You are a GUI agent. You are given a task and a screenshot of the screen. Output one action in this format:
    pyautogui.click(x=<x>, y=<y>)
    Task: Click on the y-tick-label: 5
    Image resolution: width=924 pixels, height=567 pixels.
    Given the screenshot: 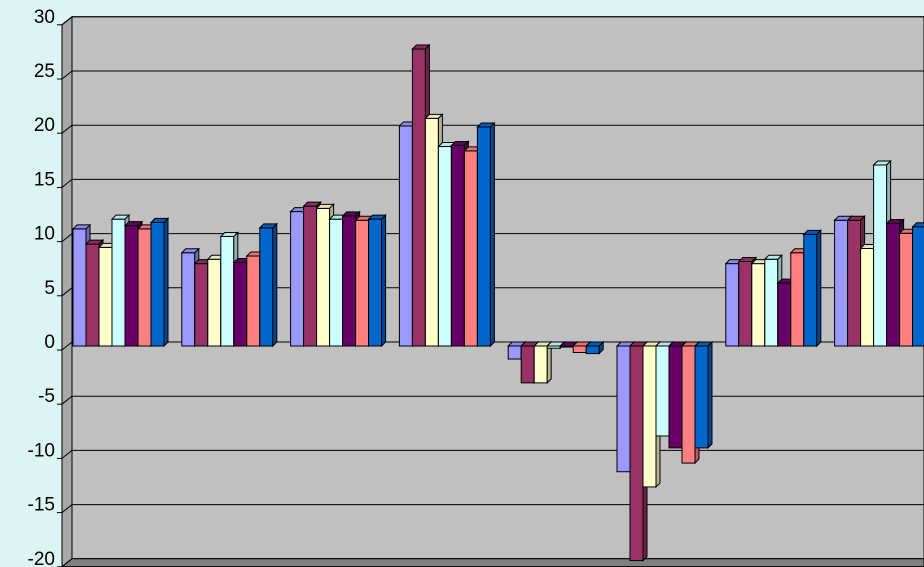 What is the action you would take?
    pyautogui.click(x=49, y=288)
    